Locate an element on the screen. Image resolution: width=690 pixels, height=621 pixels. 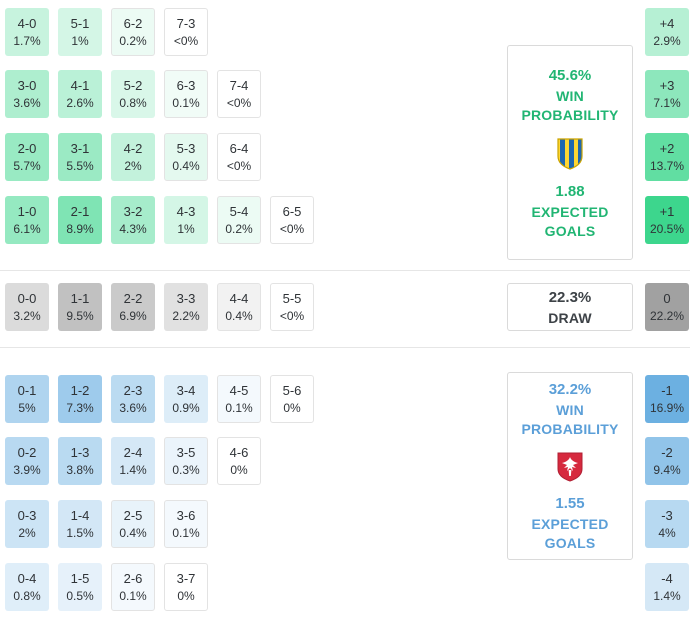
away-goal-diff-label: -4 is located at coordinates (667, 578).